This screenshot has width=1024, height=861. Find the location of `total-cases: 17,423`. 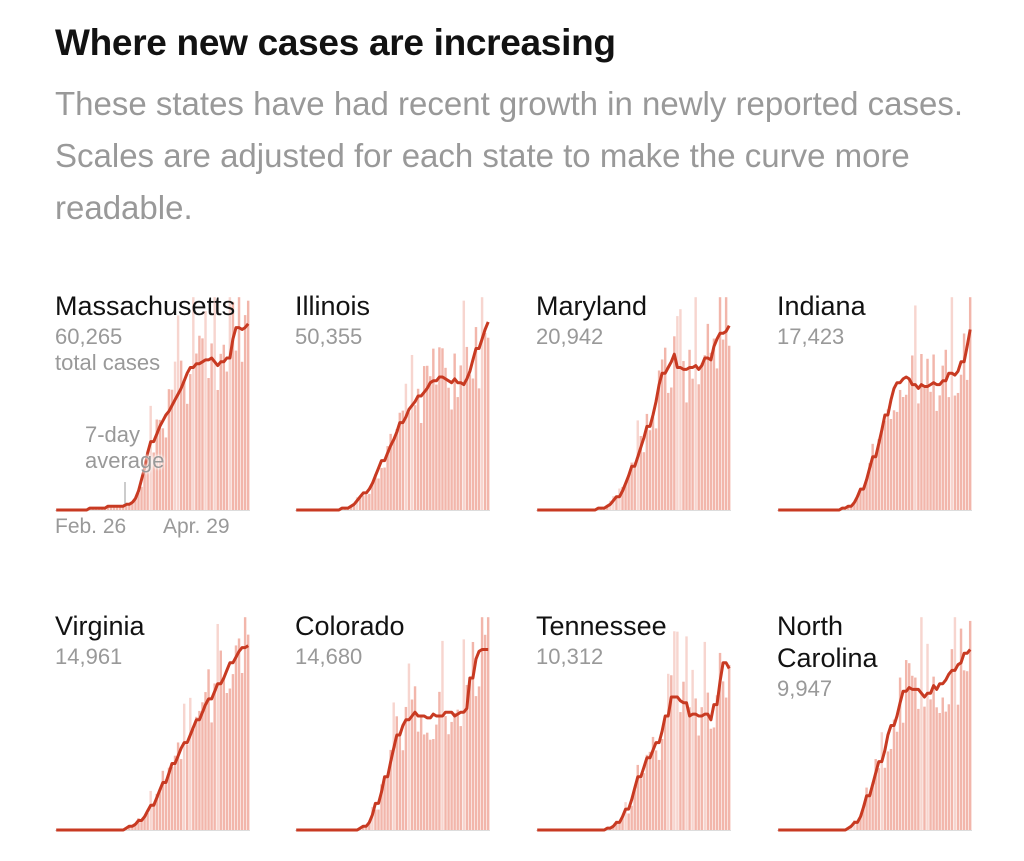

total-cases: 17,423 is located at coordinates (811, 336).